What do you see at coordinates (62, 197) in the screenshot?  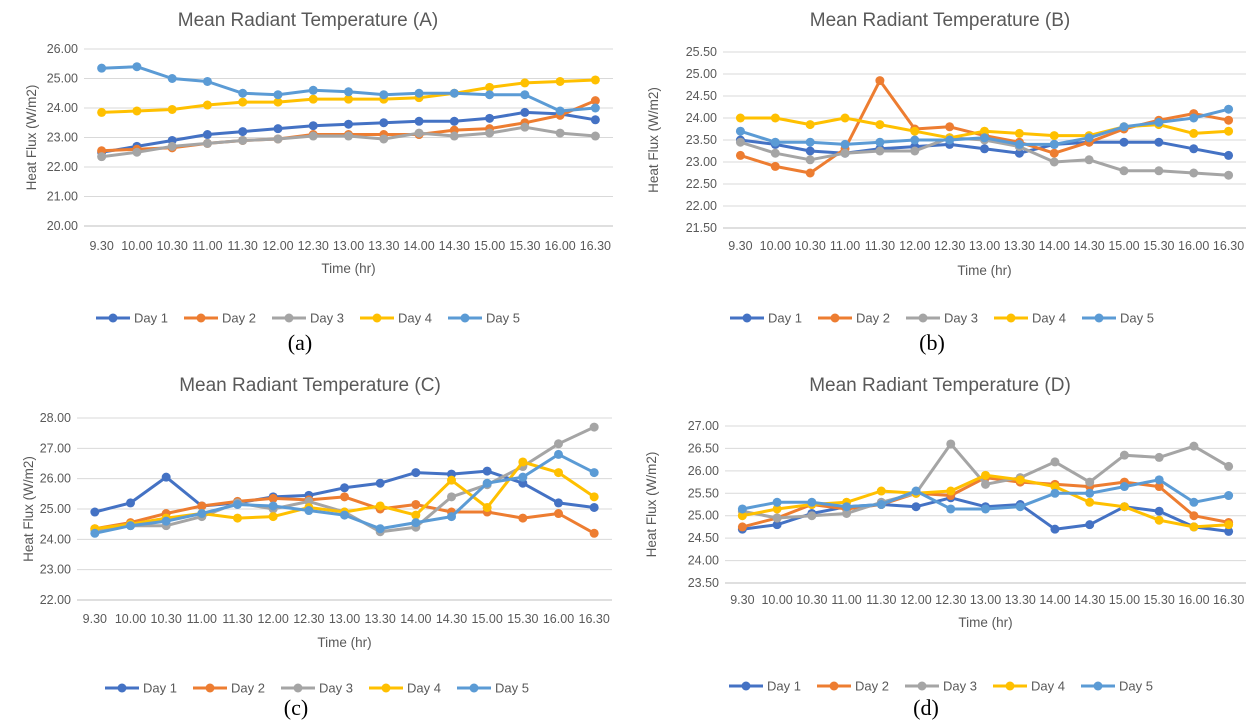 I see `y-tick-label: 21.00` at bounding box center [62, 197].